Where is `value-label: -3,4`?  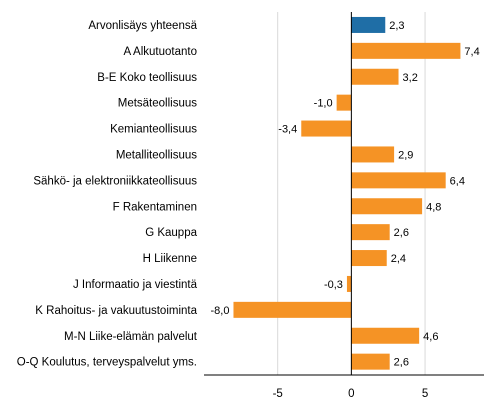
value-label: -3,4 is located at coordinates (287, 130).